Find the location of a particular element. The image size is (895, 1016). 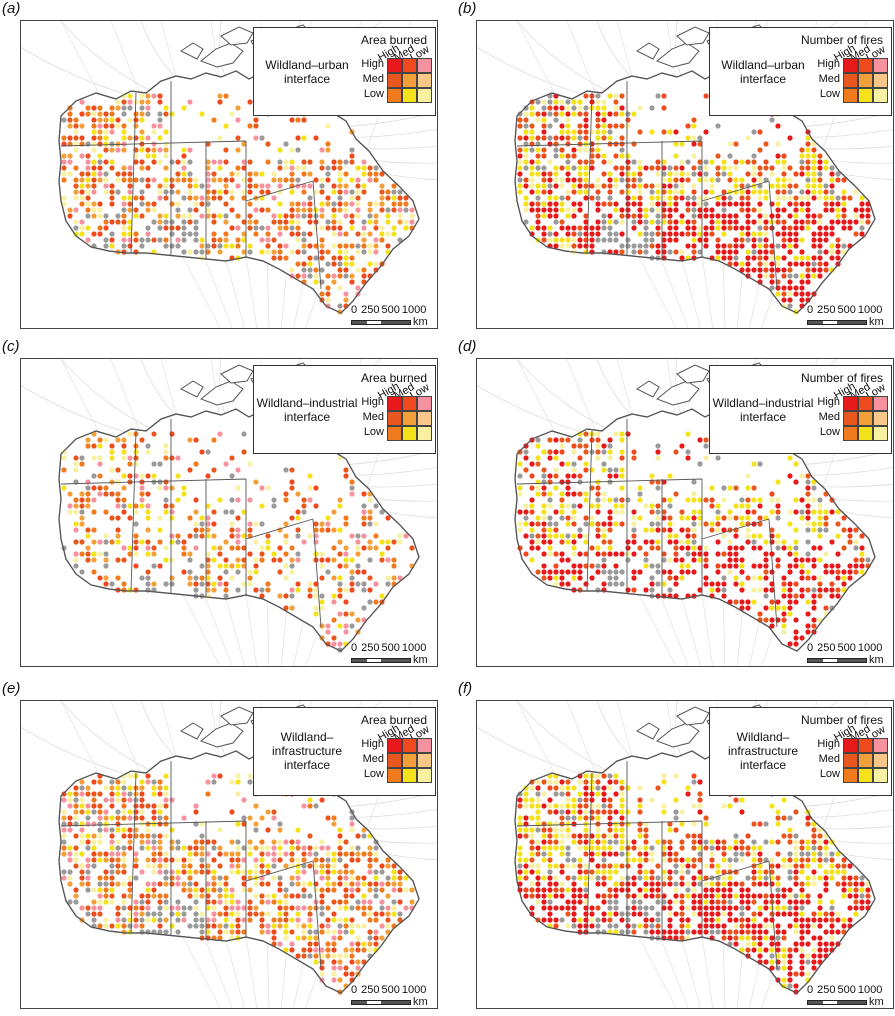

legend-swatch-med_low is located at coordinates (880, 80).